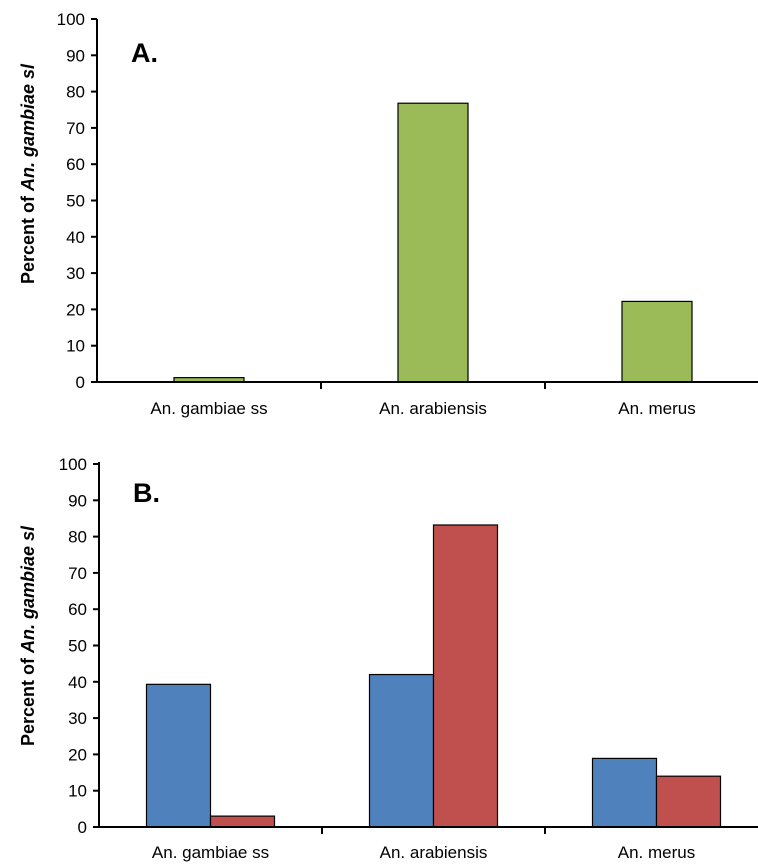  What do you see at coordinates (80, 382) in the screenshot?
I see `panel-a-y-tick-label: 0` at bounding box center [80, 382].